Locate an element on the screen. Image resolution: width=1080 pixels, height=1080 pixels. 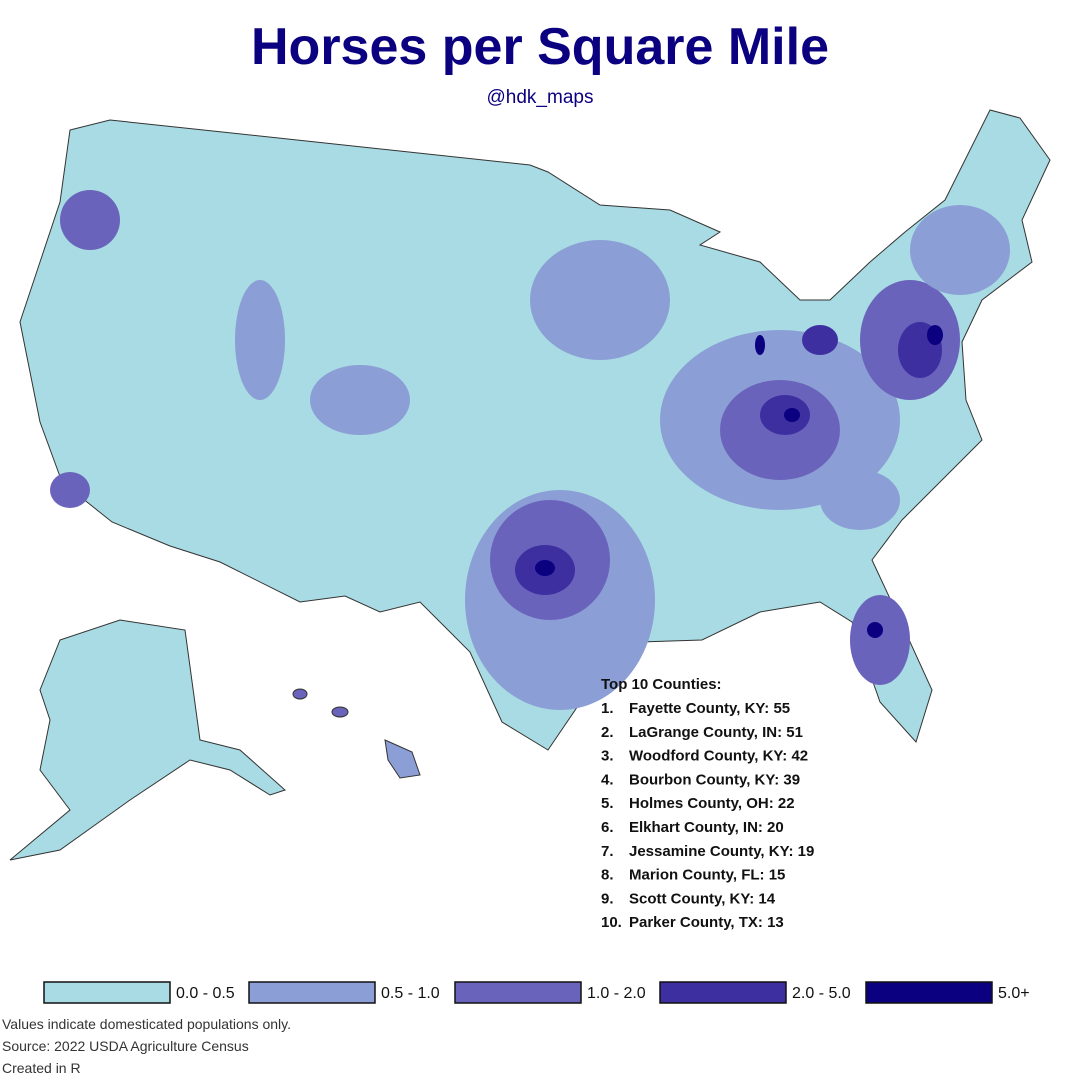
county: Jessamine County, KY: 19 is located at coordinates (721, 851).